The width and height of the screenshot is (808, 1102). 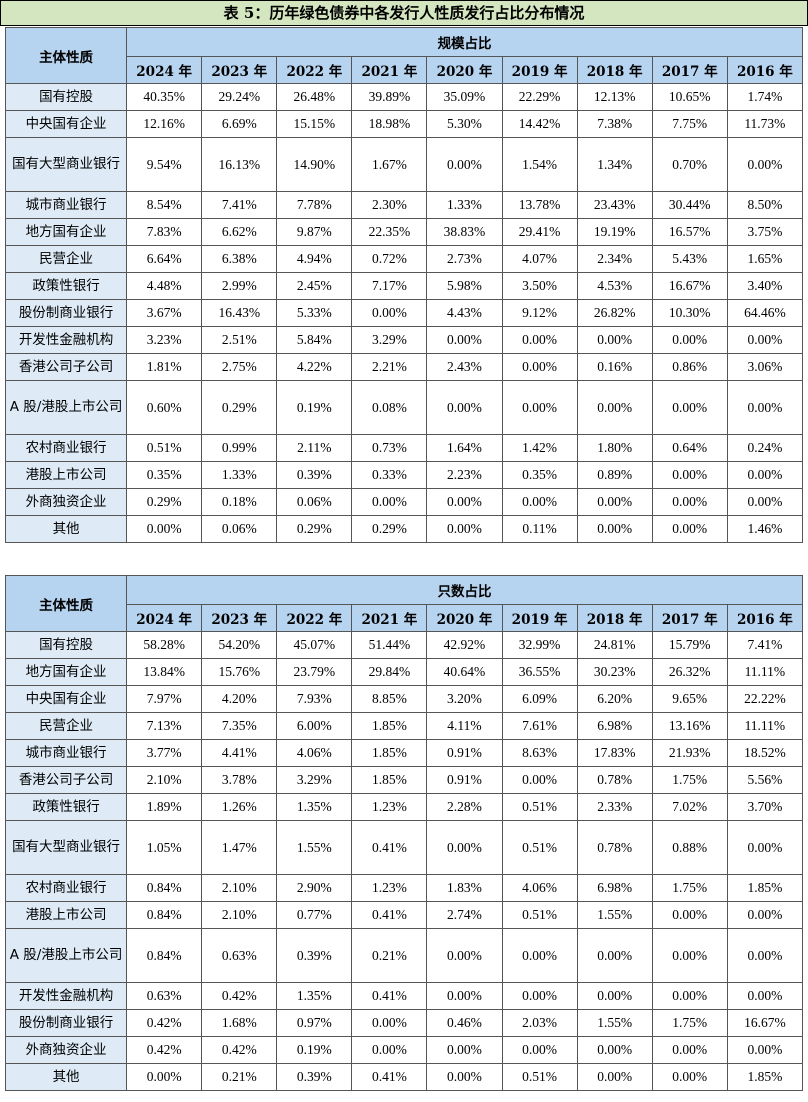 What do you see at coordinates (765, 205) in the screenshot?
I see `table-cell: 8.50%` at bounding box center [765, 205].